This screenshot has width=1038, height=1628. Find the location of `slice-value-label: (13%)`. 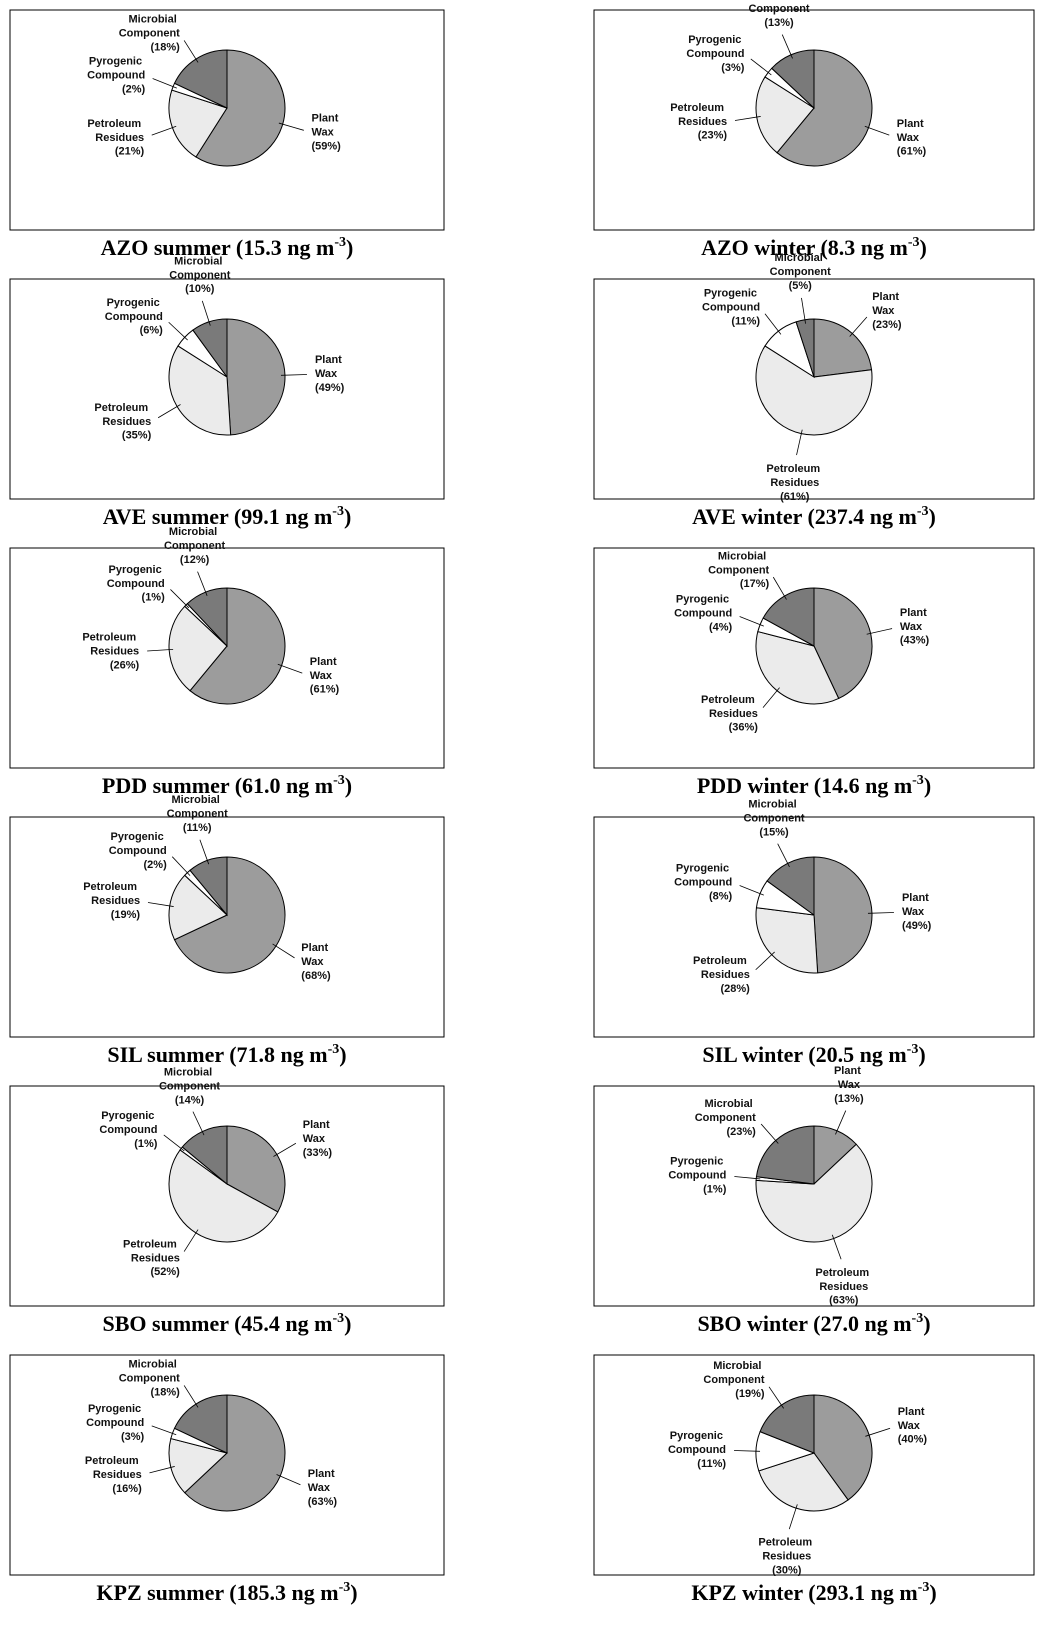

slice-value-label: (13%) is located at coordinates (779, 23).